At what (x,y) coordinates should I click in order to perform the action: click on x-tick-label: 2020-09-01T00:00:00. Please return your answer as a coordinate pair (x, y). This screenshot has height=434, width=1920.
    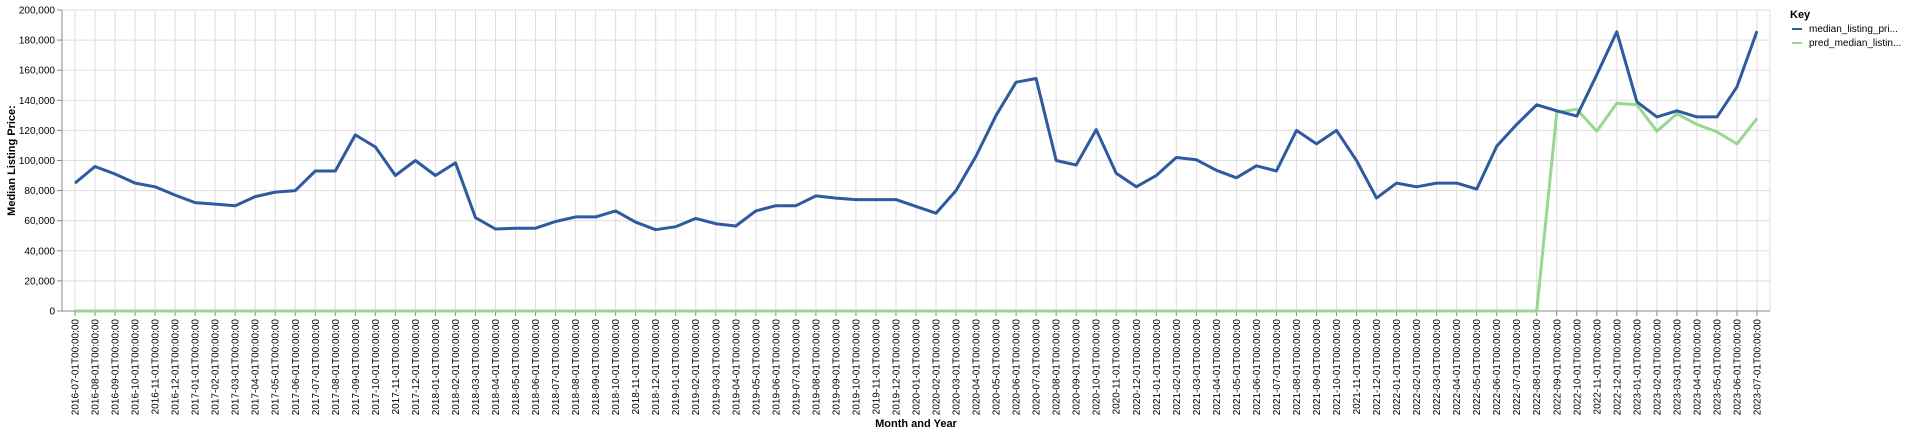
    Looking at the image, I should click on (1077, 367).